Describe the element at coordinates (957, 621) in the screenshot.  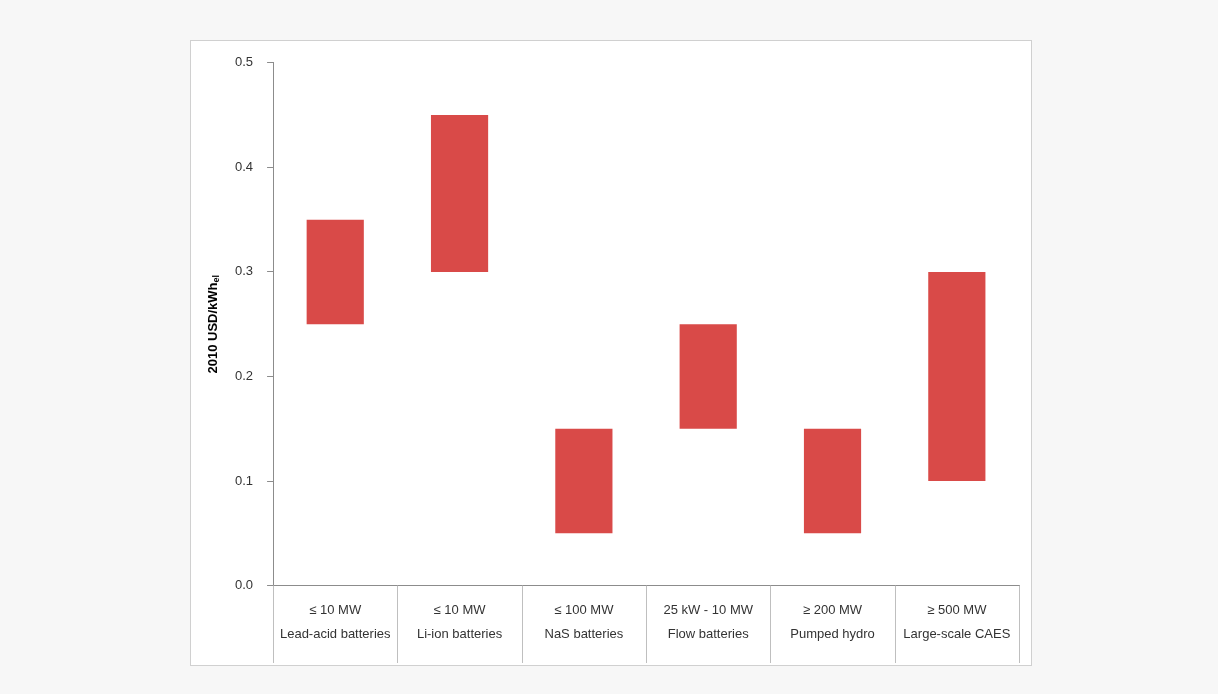
I see `x-tick-label: ≥ 500 MW Large-scale CAES` at that location.